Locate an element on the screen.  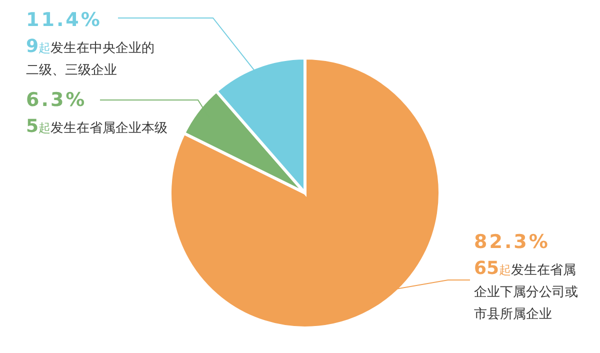
data-label: 82.3% is located at coordinates (512, 242).